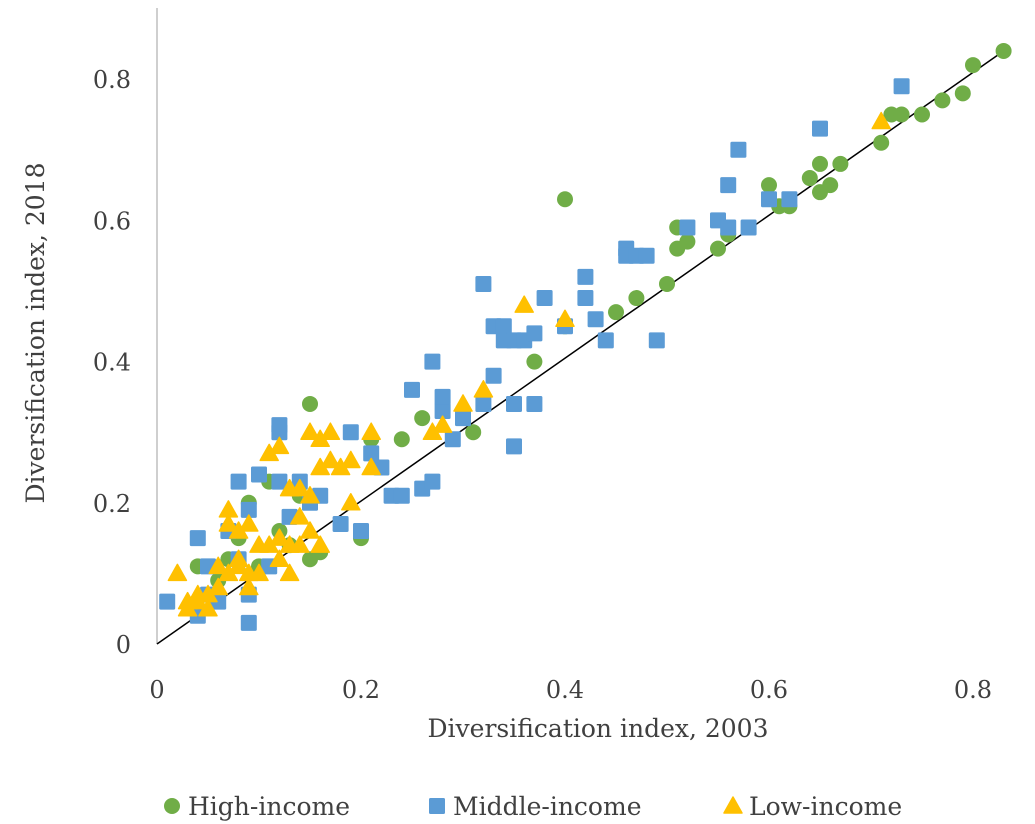 The width and height of the screenshot is (1035, 824). Describe the element at coordinates (172, 806) in the screenshot. I see `legend-circle-marker` at that location.